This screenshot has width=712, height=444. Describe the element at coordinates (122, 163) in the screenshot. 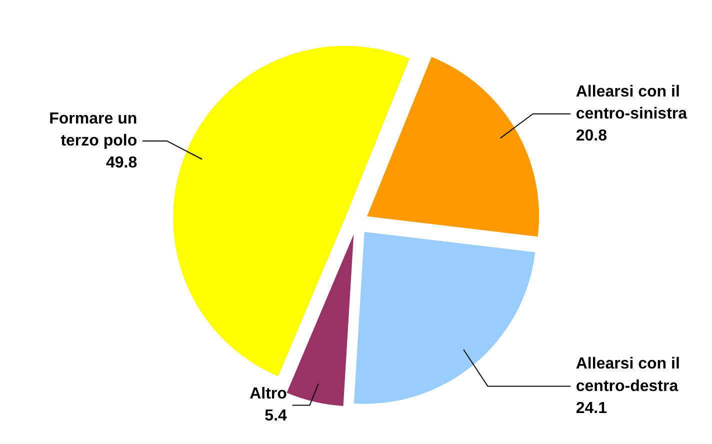

I see `data-label: 49.8` at that location.